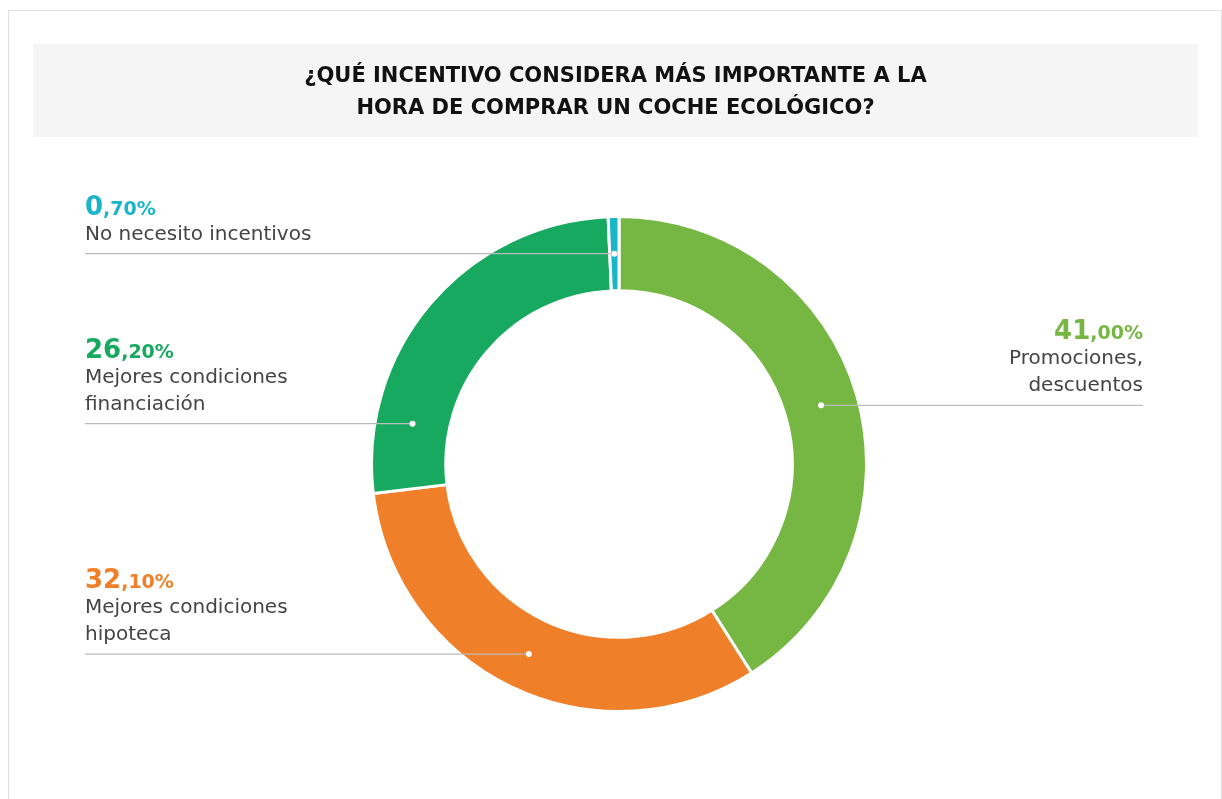 This screenshot has height=799, width=1222. I want to click on data-label: 26,20%, so click(129, 348).